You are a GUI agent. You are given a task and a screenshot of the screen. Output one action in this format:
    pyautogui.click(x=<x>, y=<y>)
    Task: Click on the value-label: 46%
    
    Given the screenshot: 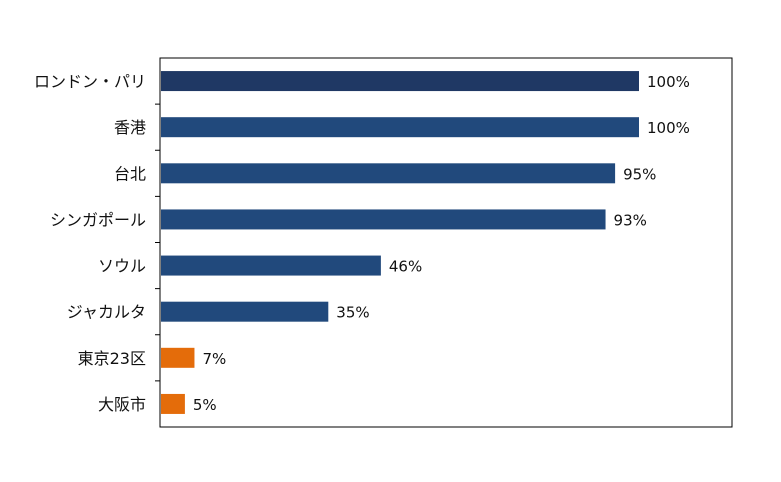 What is the action you would take?
    pyautogui.click(x=405, y=267)
    